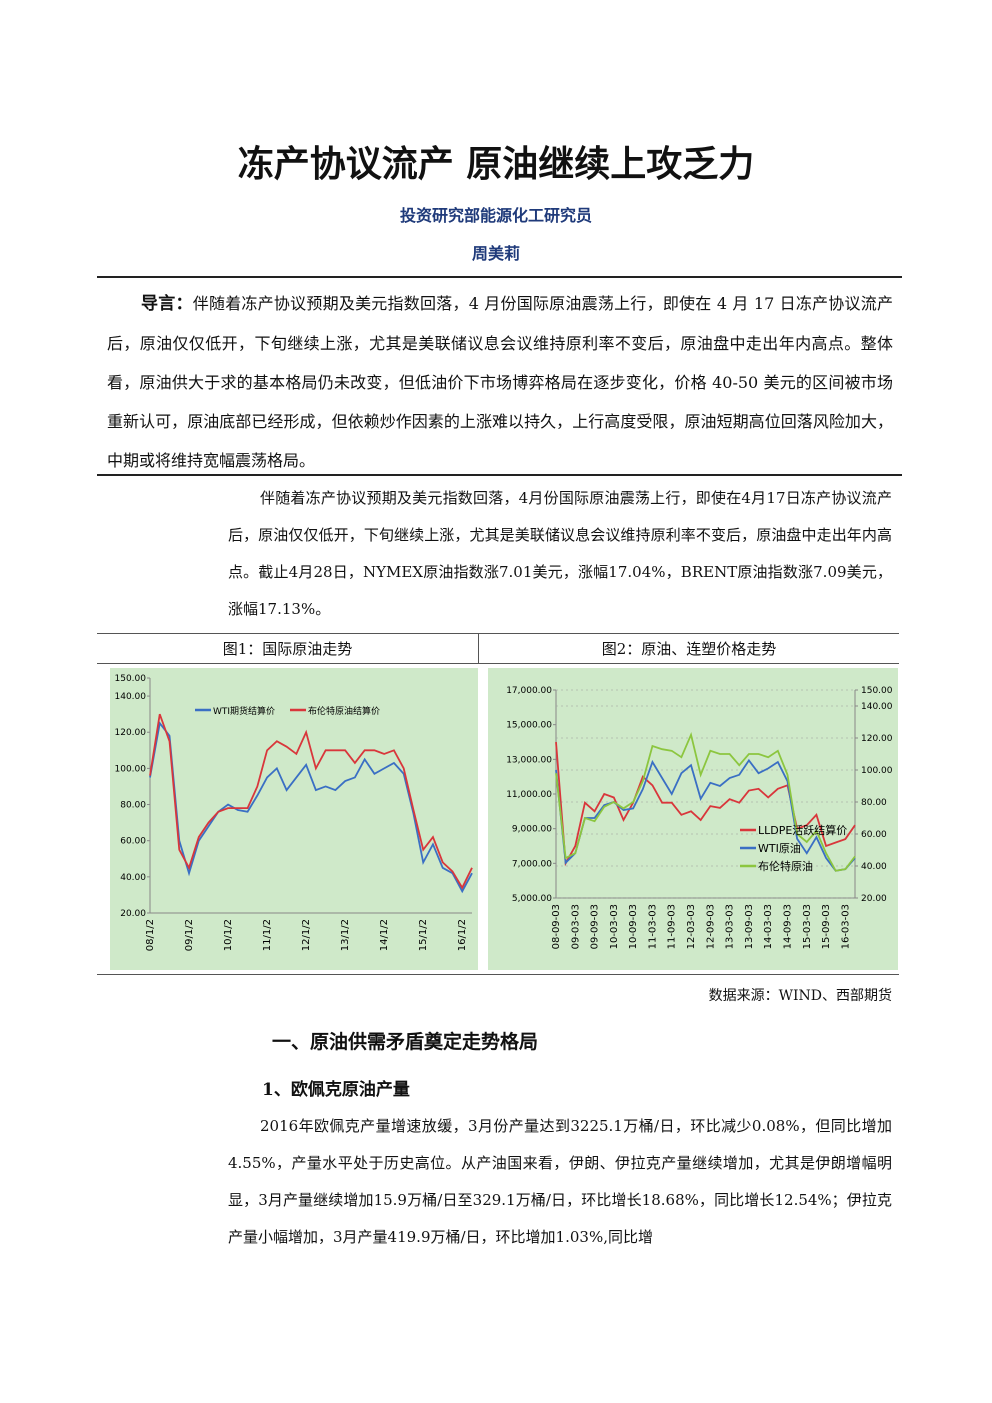  Describe the element at coordinates (689, 649) in the screenshot. I see `figure-caption: 图2：原油、连塑价格走势` at that location.